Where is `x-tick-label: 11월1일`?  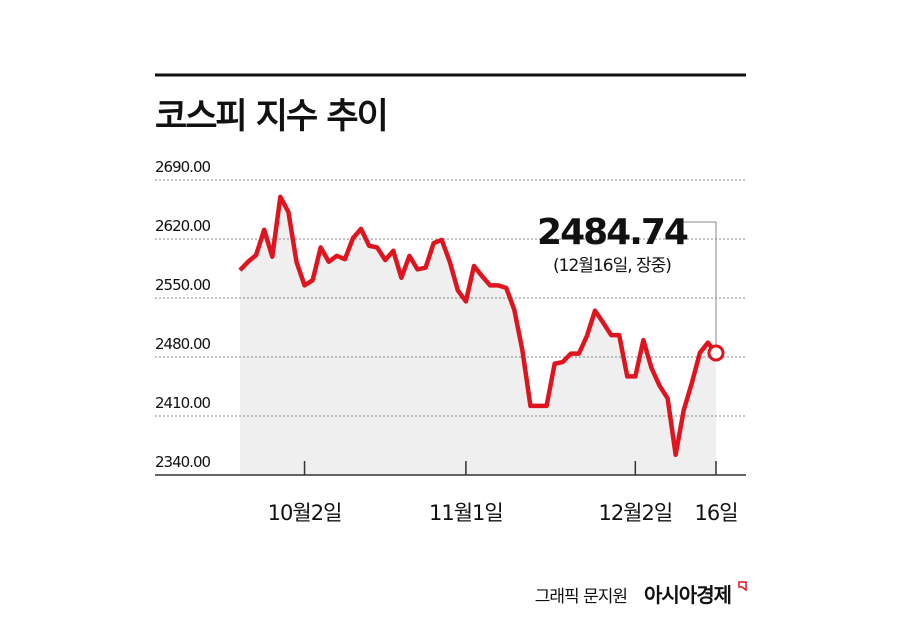
x-tick-label: 11월1일 is located at coordinates (466, 513).